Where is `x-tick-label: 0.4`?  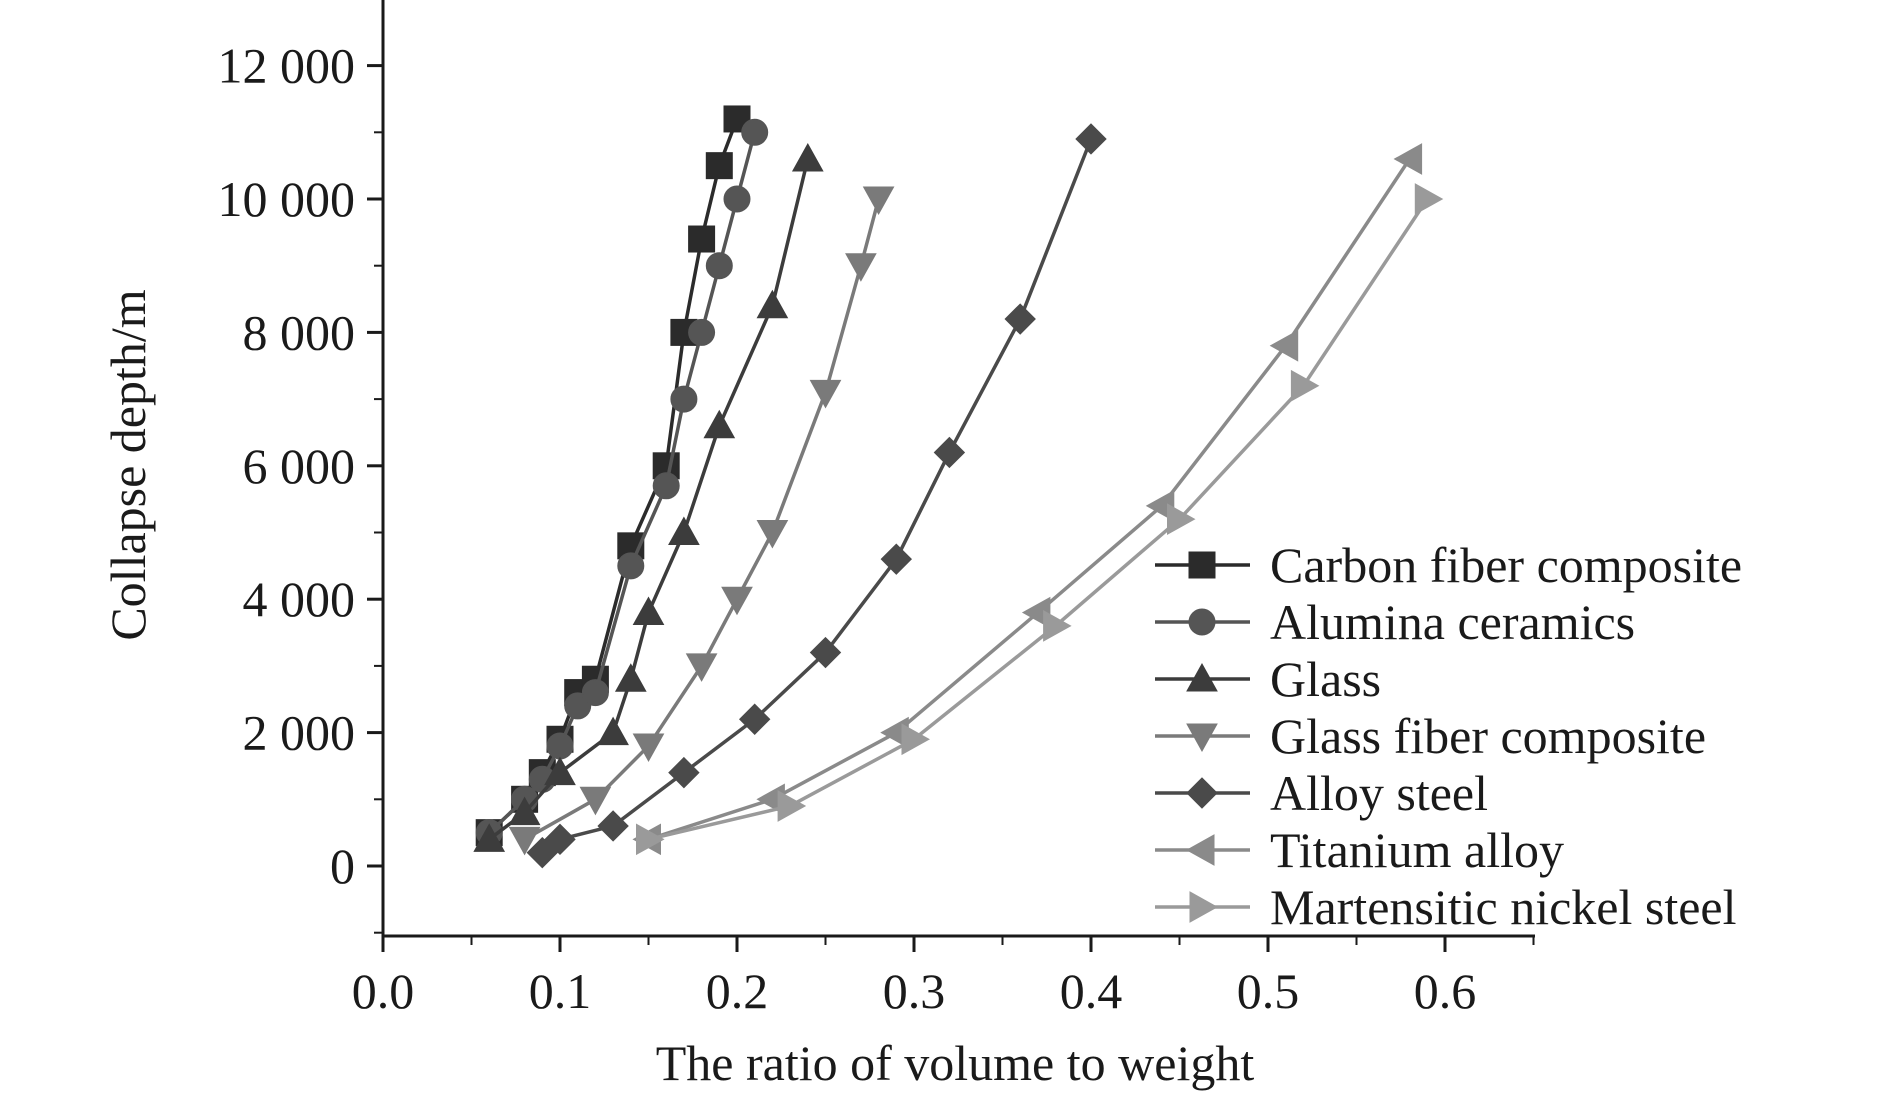 x-tick-label: 0.4 is located at coordinates (1091, 991).